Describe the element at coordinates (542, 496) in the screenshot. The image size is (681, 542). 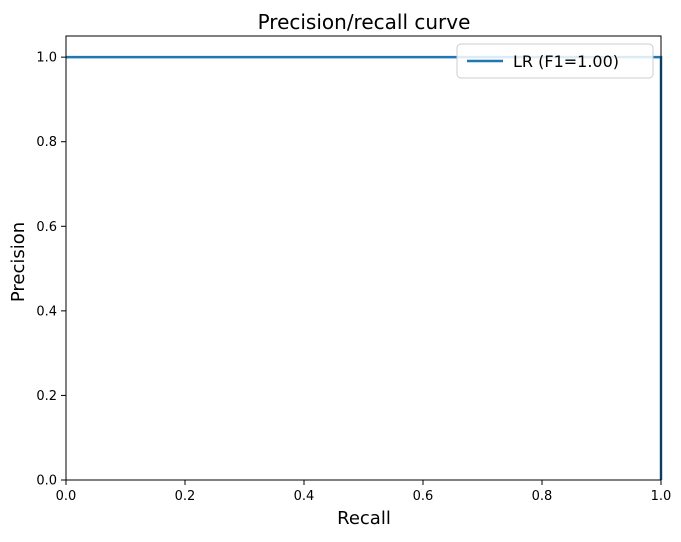
I see `x-tick-label: 0.8` at that location.